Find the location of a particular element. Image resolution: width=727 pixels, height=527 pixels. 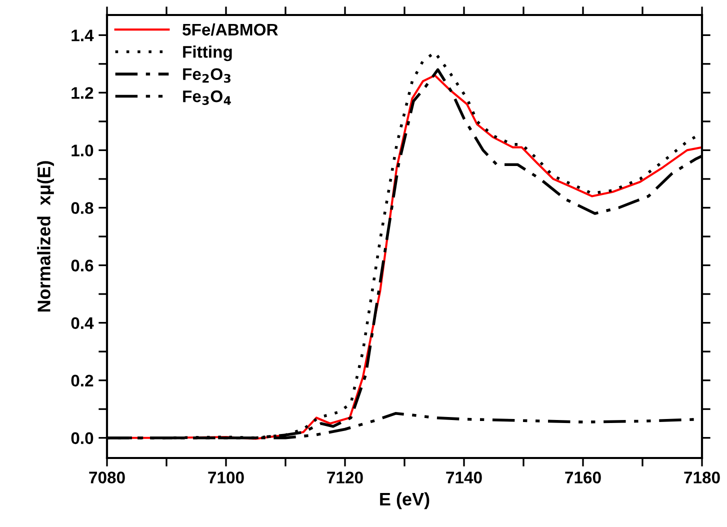

x-tick-label: 7120 is located at coordinates (345, 478).